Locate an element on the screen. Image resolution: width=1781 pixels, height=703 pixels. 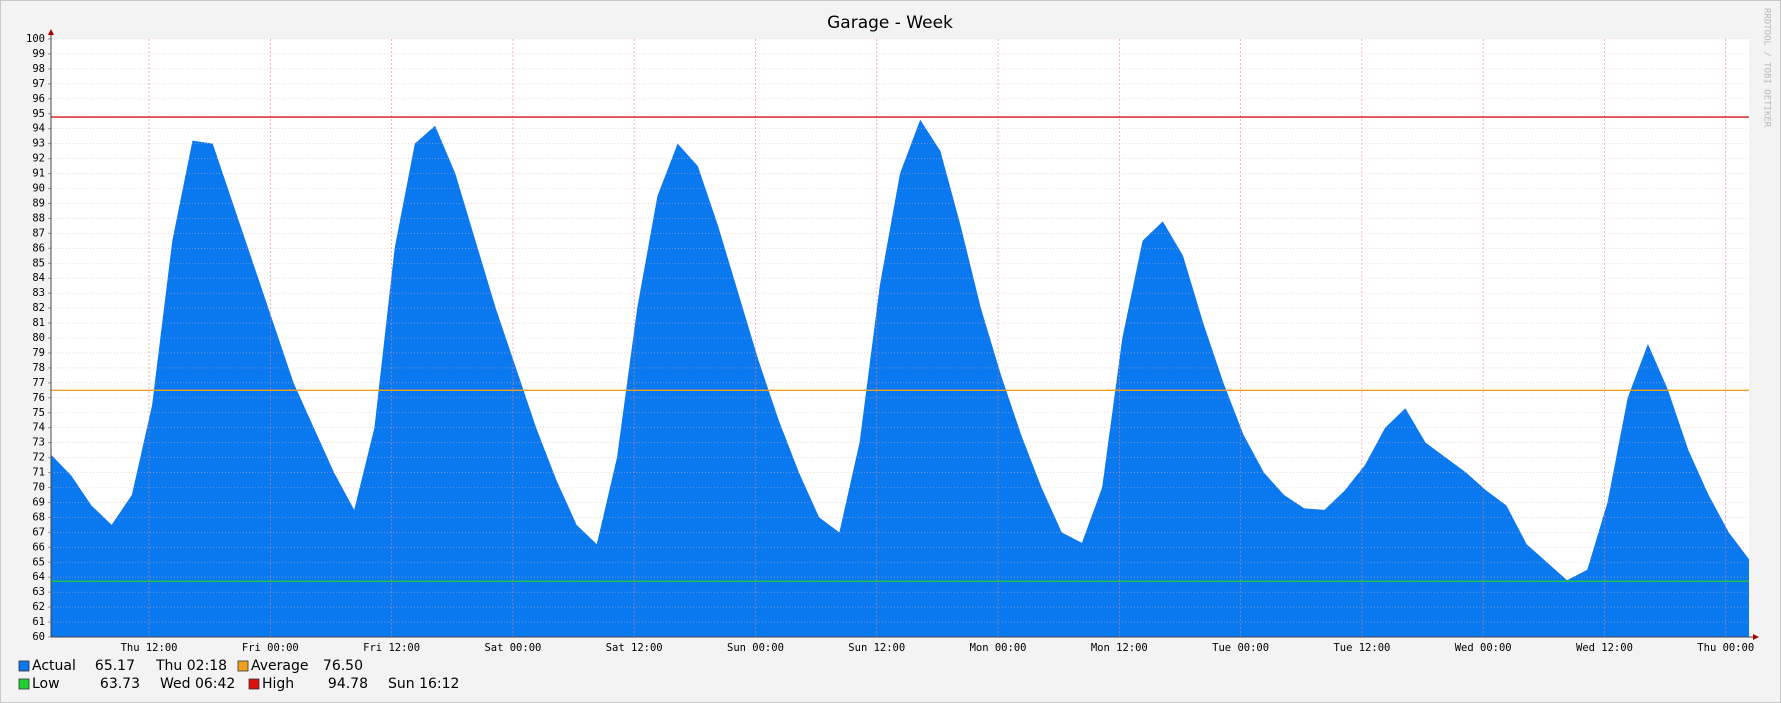
y-tick-label: 73 is located at coordinates (38, 443).